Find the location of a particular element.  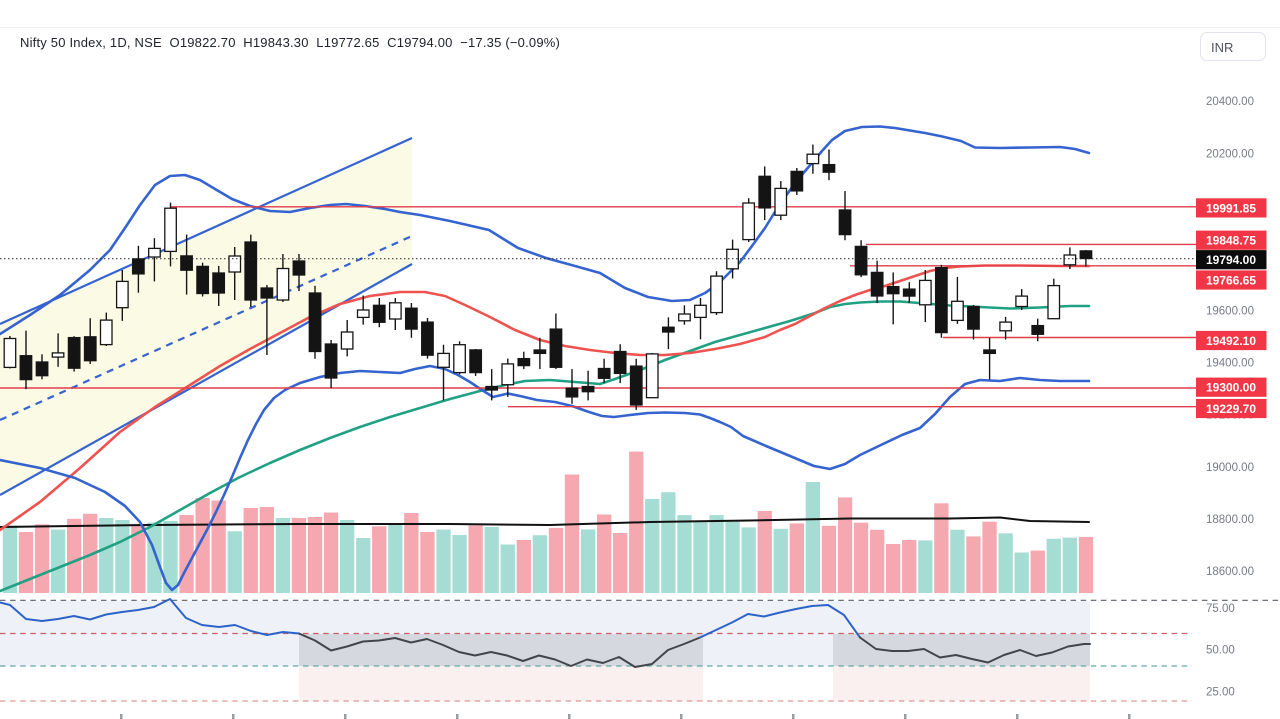

svg-text: 75.00 is located at coordinates (1220, 609).